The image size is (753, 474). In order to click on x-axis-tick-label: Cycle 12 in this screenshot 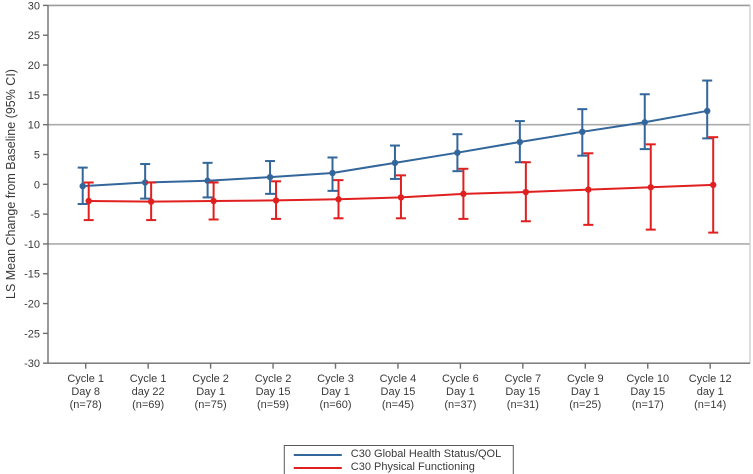, I will do `click(710, 379)`.